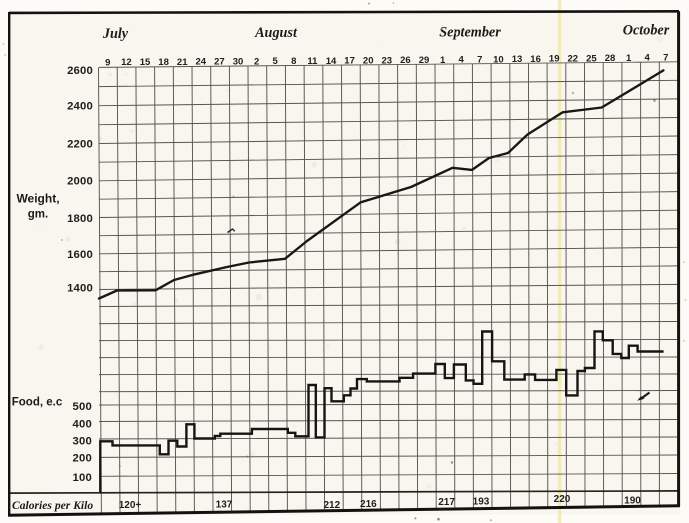 The height and width of the screenshot is (523, 689). What do you see at coordinates (80, 145) in the screenshot?
I see `svg-text: 2200` at bounding box center [80, 145].